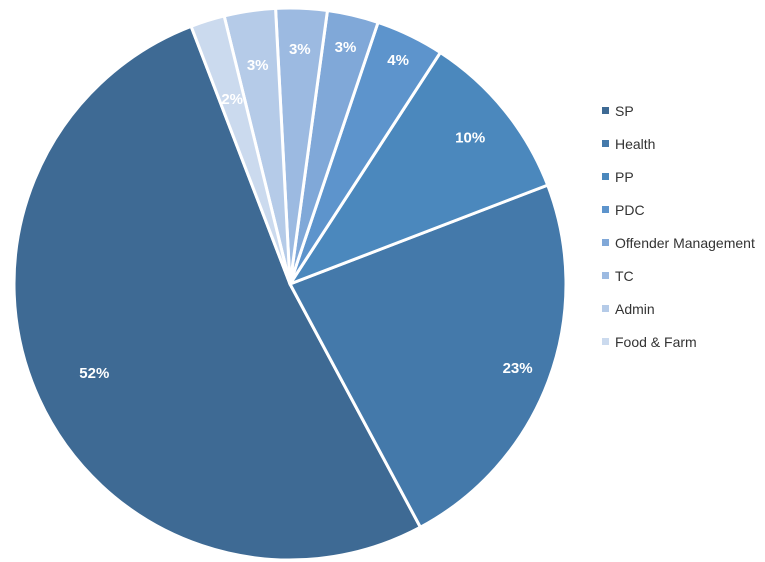  I want to click on data-label-health: 23%, so click(518, 368).